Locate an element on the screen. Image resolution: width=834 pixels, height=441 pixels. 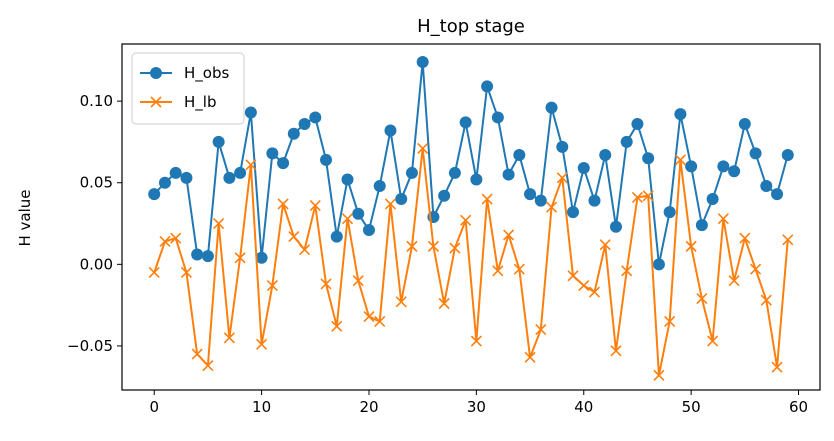
x-tick-label: 40 is located at coordinates (583, 407).